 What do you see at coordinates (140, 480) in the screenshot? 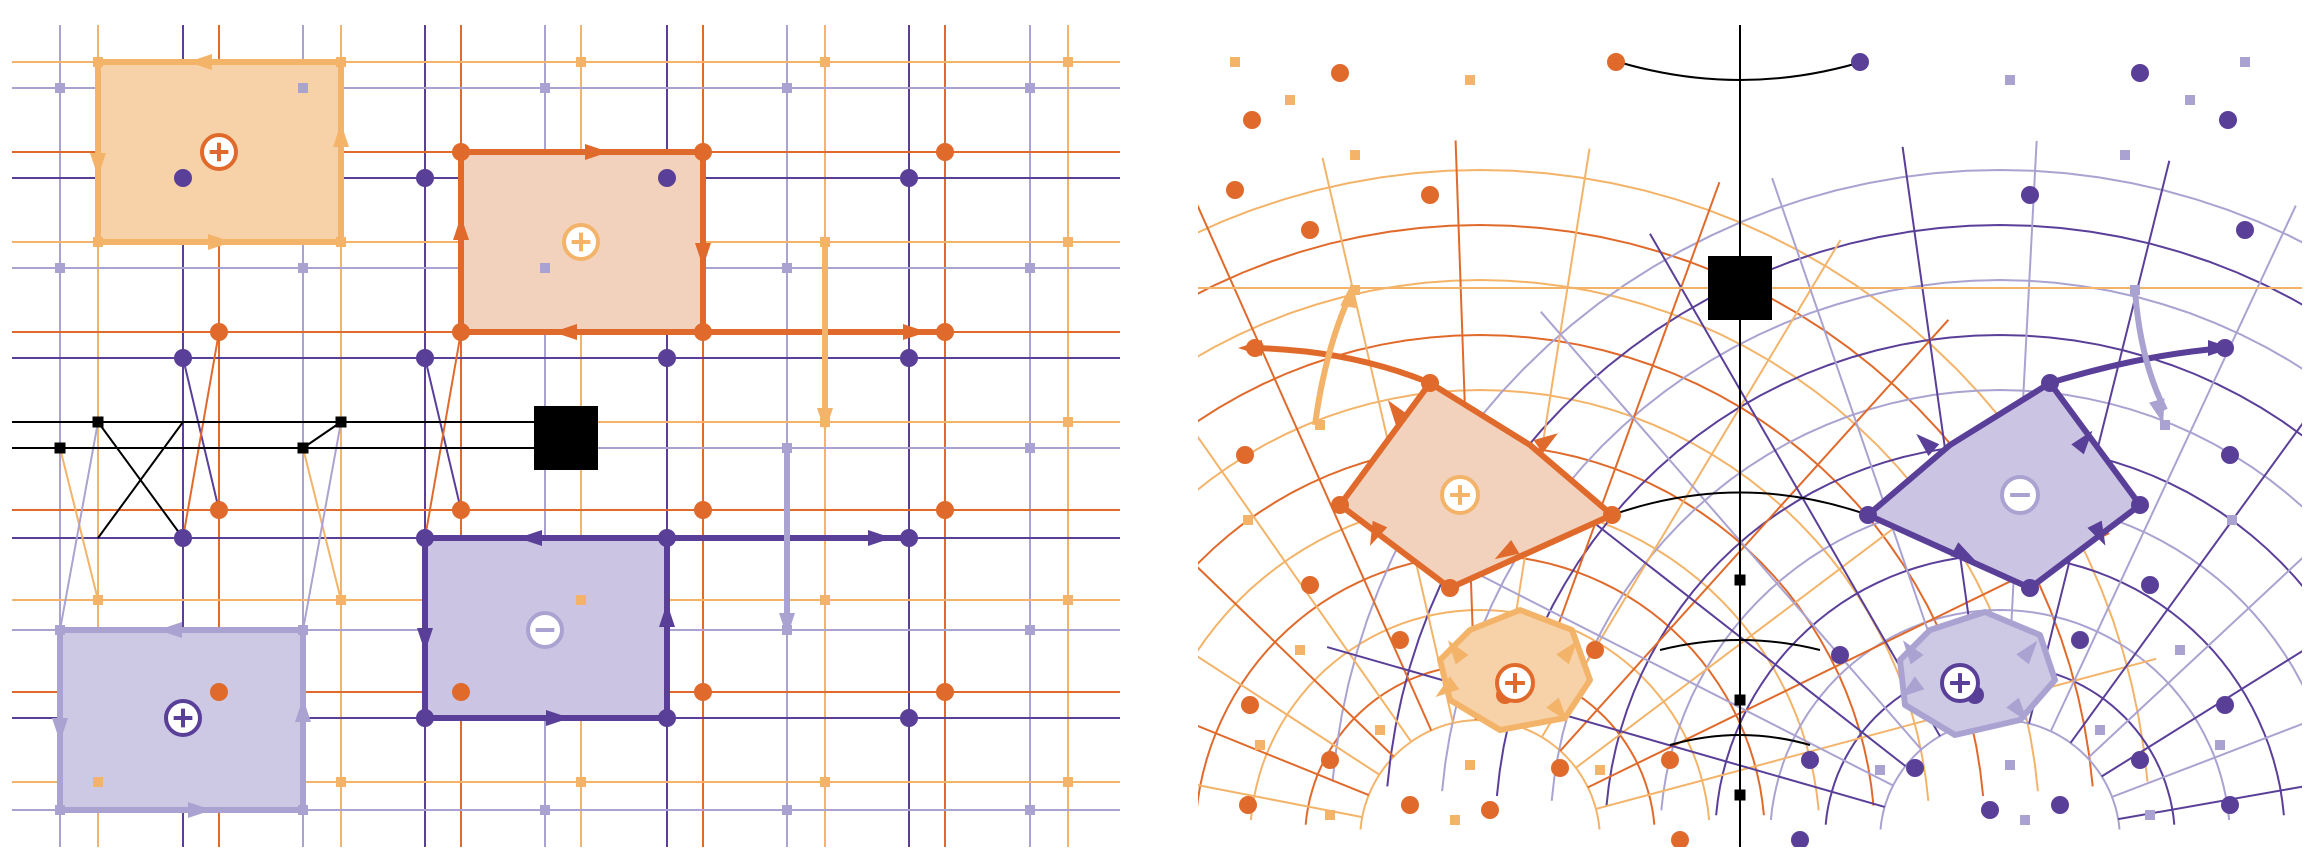
I see `defect-diagonal` at bounding box center [140, 480].